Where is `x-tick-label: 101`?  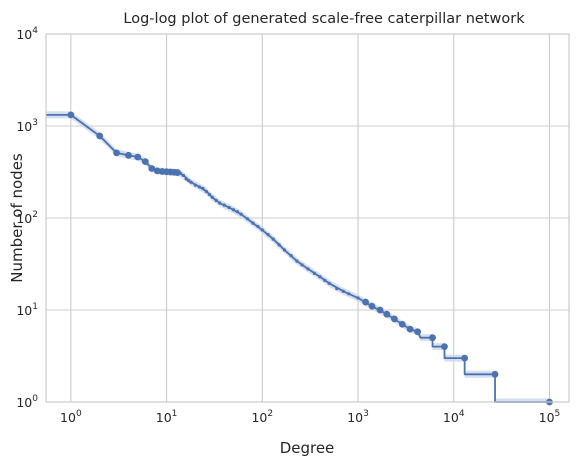 x-tick-label: 101 is located at coordinates (167, 417).